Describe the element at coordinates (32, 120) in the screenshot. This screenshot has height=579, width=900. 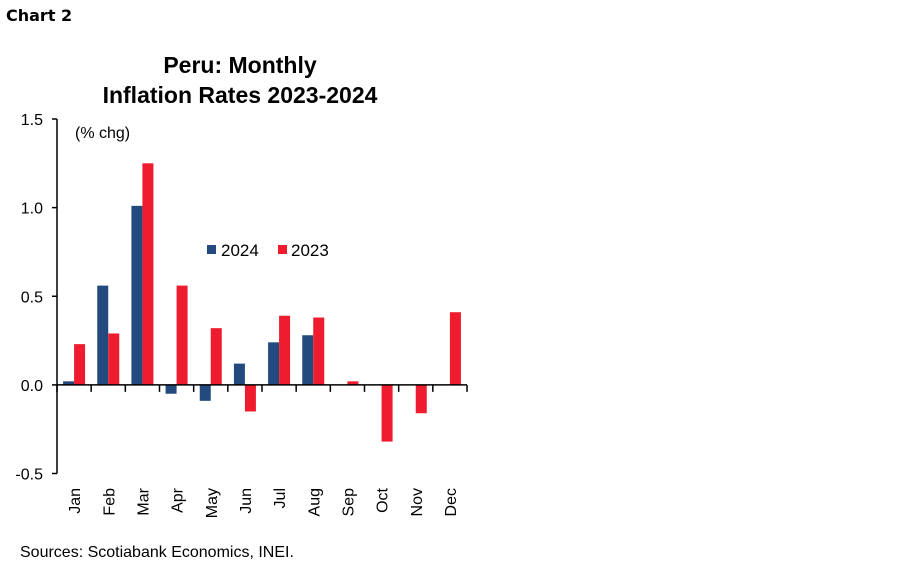
I see `y-tick-label: 1.5` at that location.